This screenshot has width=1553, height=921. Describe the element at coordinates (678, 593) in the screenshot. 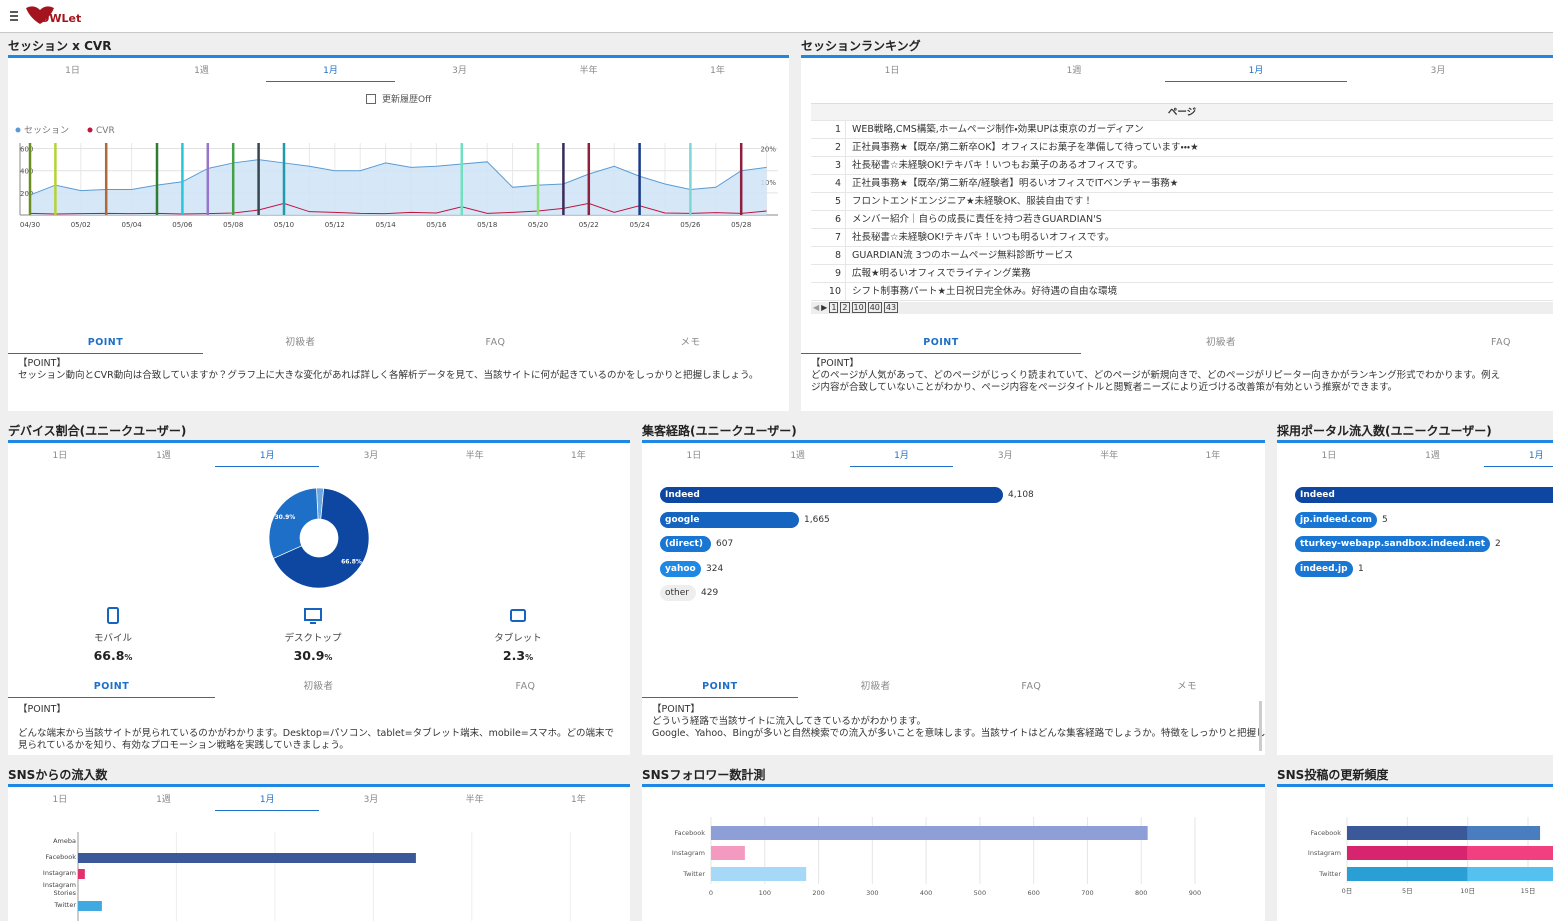

I see `bar: other` at that location.